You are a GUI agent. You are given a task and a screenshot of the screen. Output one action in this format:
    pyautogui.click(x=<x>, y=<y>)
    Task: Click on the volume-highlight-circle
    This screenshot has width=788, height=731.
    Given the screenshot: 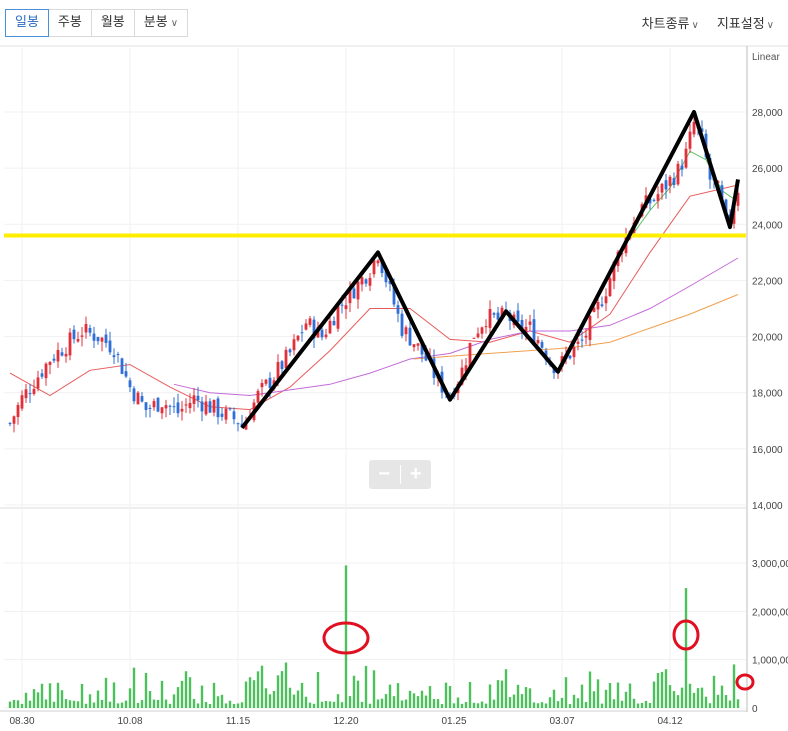 What is the action you would take?
    pyautogui.click(x=346, y=638)
    